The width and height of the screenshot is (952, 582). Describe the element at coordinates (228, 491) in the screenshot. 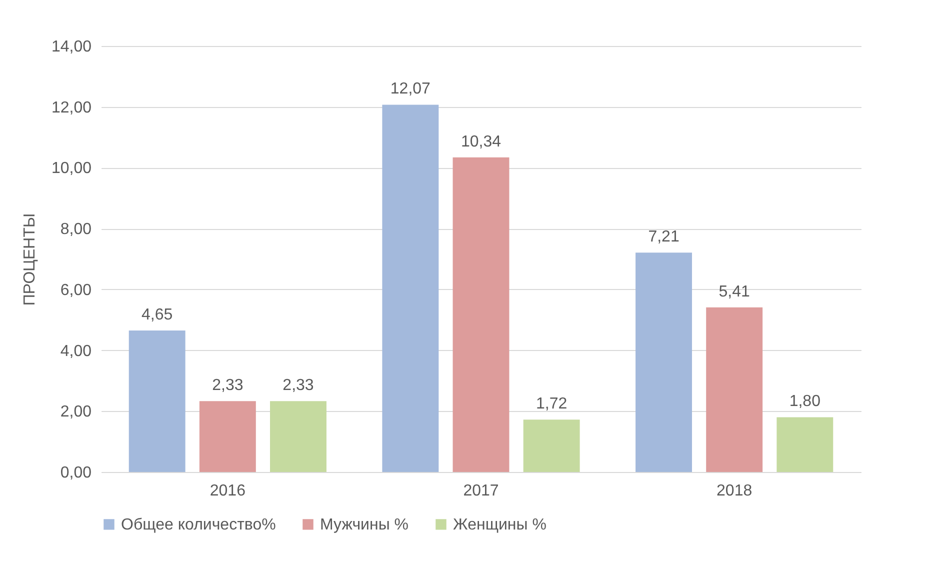

I see `x-tick-label: 2016` at that location.